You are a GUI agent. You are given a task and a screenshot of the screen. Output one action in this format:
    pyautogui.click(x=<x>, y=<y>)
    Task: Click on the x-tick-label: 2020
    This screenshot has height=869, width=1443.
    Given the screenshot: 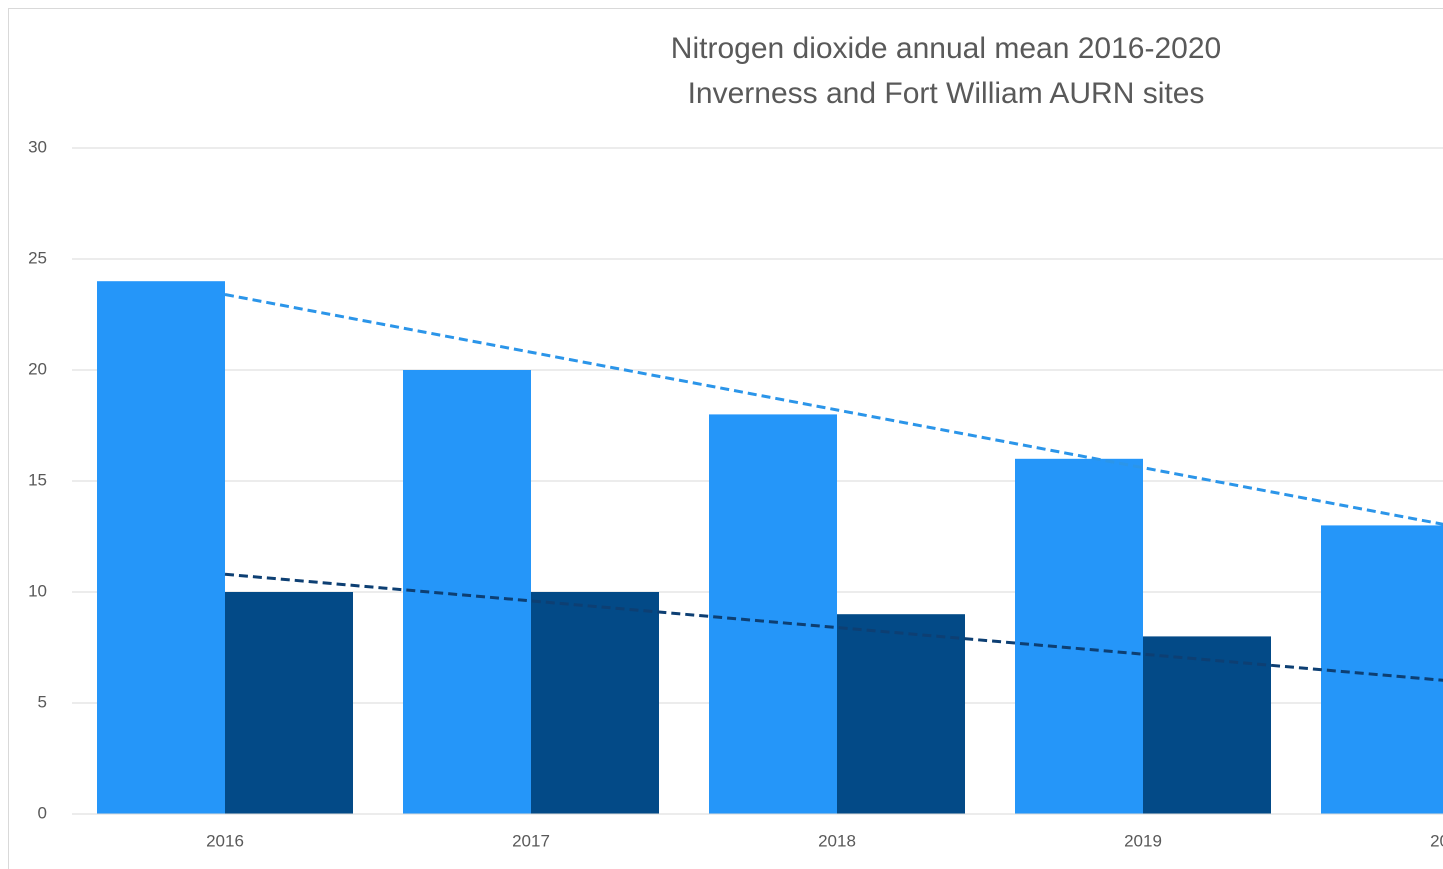 What is the action you would take?
    pyautogui.click(x=1436, y=840)
    